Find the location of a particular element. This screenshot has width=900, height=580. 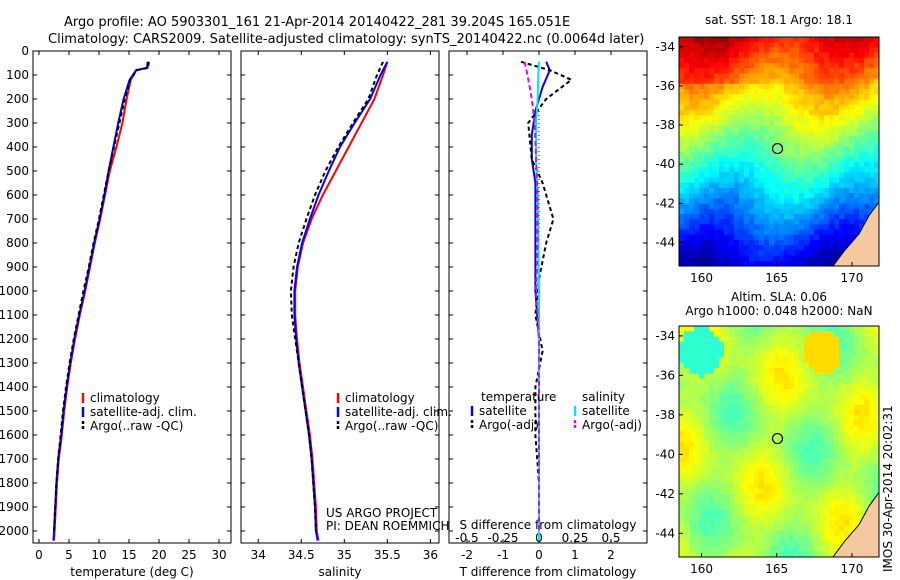

y-tick-label: -42 is located at coordinates (665, 494).